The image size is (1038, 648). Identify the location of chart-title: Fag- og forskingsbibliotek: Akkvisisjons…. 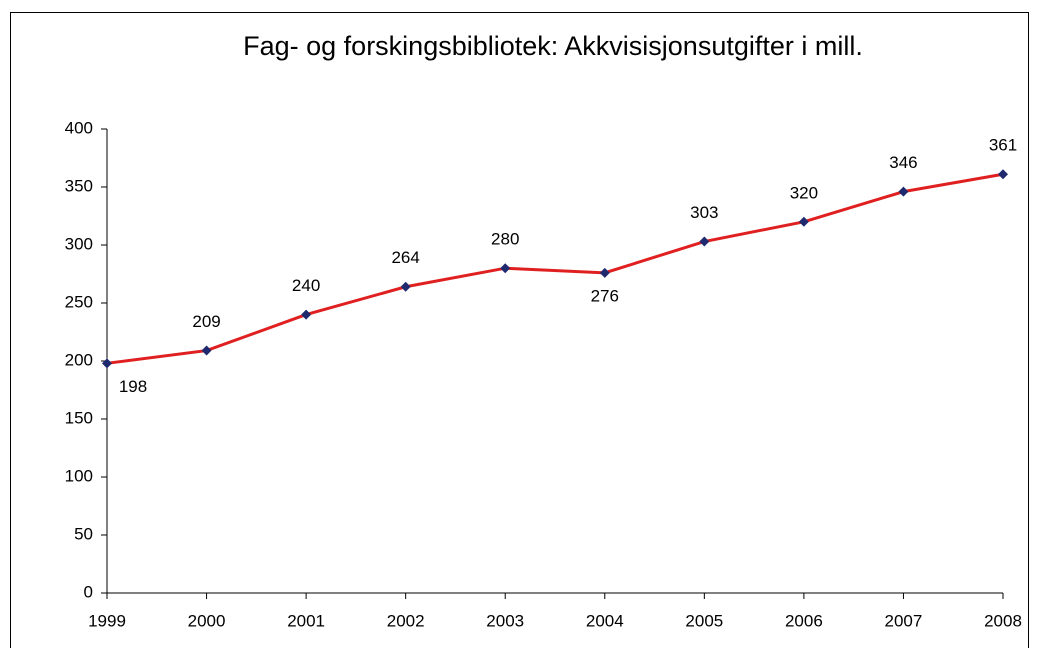
(553, 46).